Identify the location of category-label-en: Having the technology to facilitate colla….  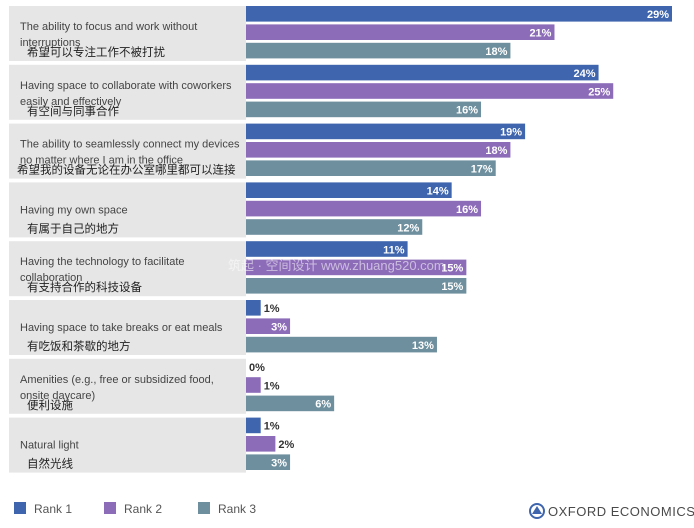
(102, 270).